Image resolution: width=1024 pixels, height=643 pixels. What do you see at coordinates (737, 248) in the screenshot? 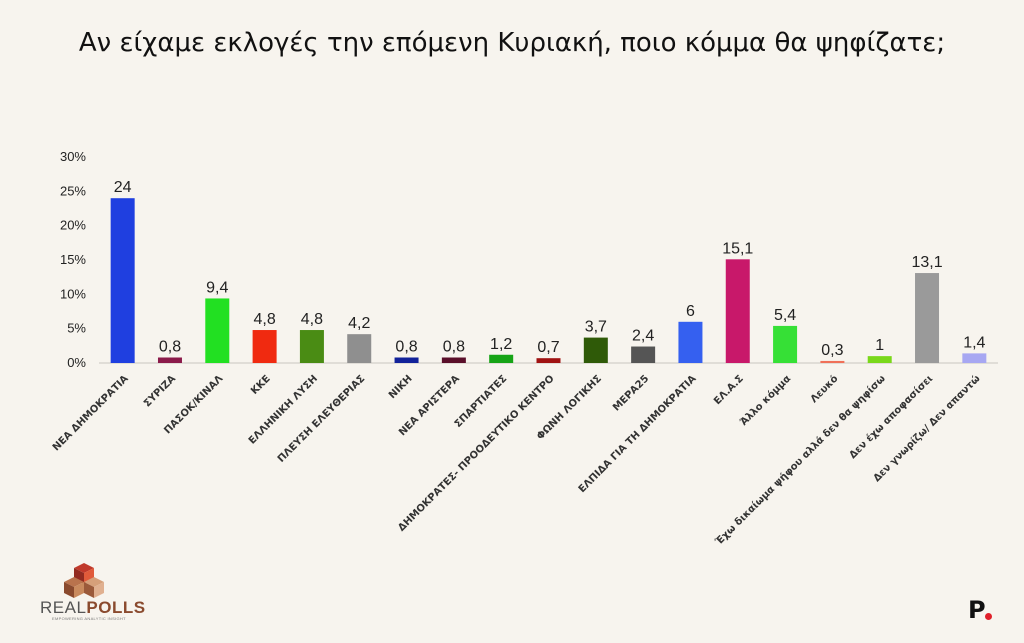
I see `data-label: 15,1` at bounding box center [737, 248].